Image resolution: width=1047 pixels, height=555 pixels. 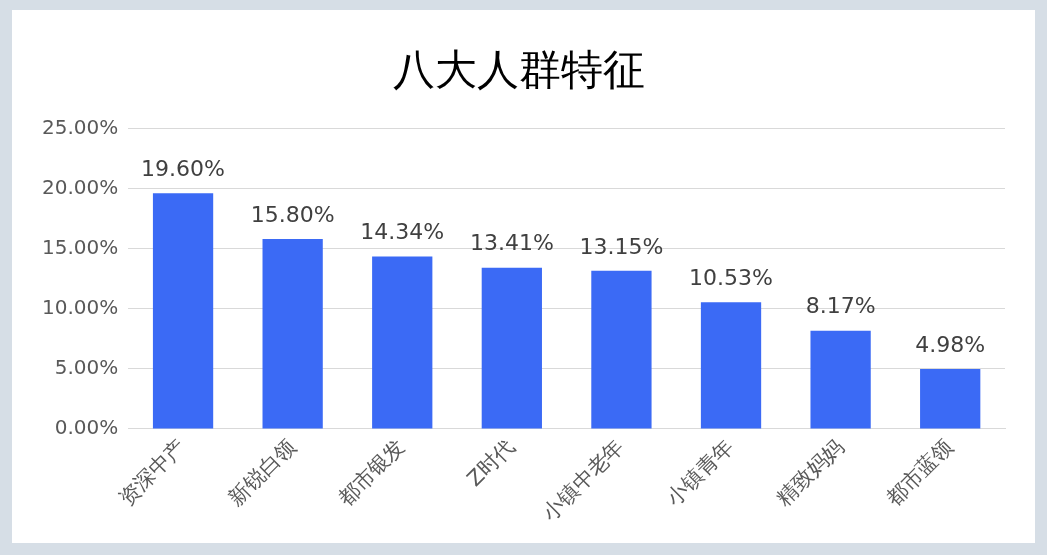 What do you see at coordinates (518, 70) in the screenshot?
I see `chart-title: 八大人群特征` at bounding box center [518, 70].